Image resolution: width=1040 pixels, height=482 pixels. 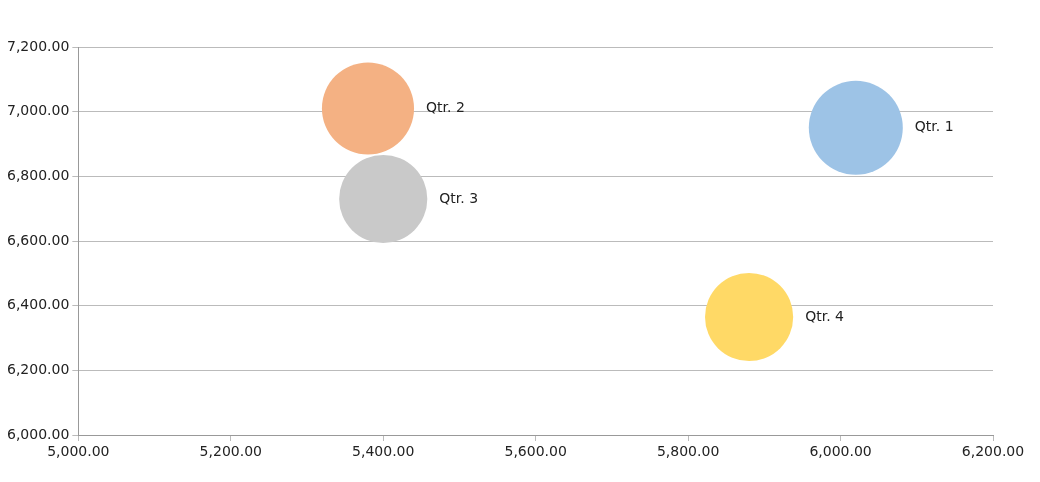 I want to click on x-tick-label: 5,000.00, so click(x=78, y=451).